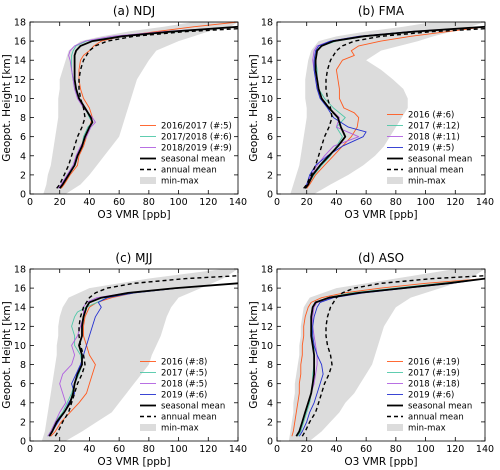  Describe the element at coordinates (133, 258) in the screenshot. I see `chart-title: (c) MJJ` at that location.